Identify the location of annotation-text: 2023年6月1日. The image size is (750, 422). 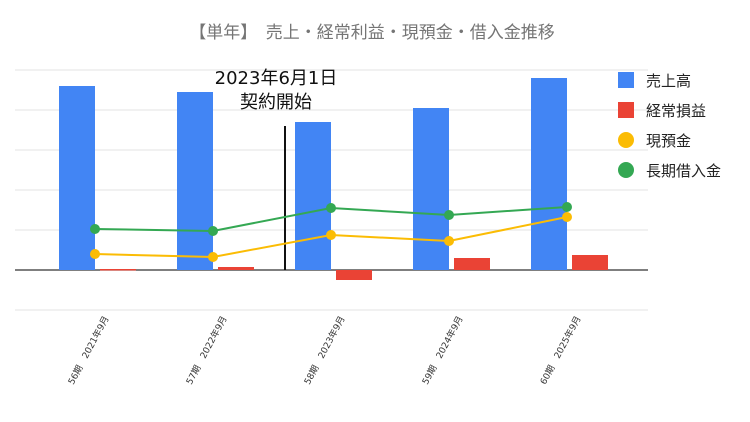
(276, 78).